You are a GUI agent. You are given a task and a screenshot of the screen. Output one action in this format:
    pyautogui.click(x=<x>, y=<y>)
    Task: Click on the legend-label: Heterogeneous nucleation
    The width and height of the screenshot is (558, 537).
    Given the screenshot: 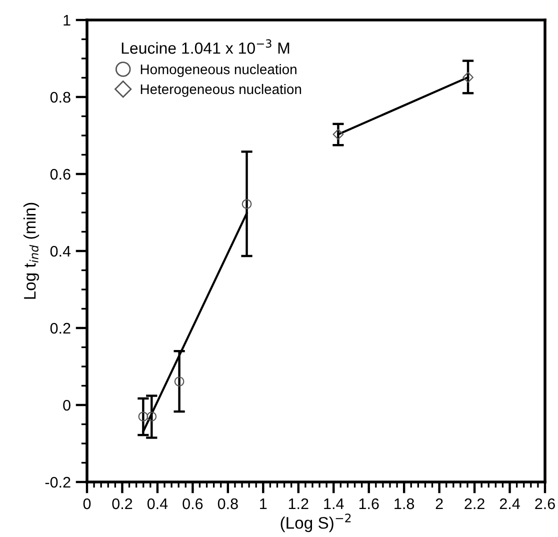 What is the action you would take?
    pyautogui.click(x=221, y=90)
    